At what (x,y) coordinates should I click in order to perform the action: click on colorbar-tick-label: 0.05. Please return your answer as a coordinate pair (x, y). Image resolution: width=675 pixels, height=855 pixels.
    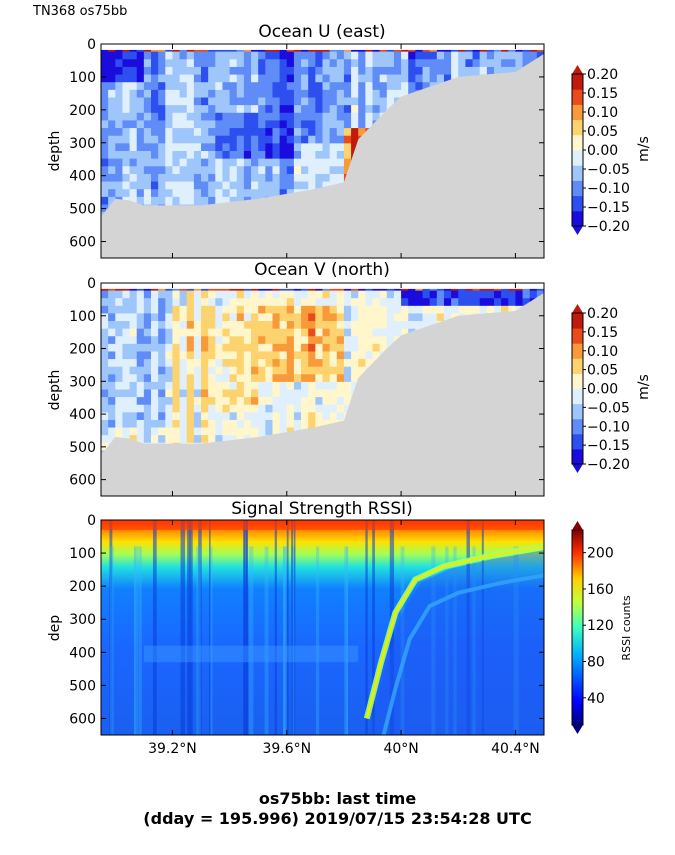
    Looking at the image, I should click on (602, 132).